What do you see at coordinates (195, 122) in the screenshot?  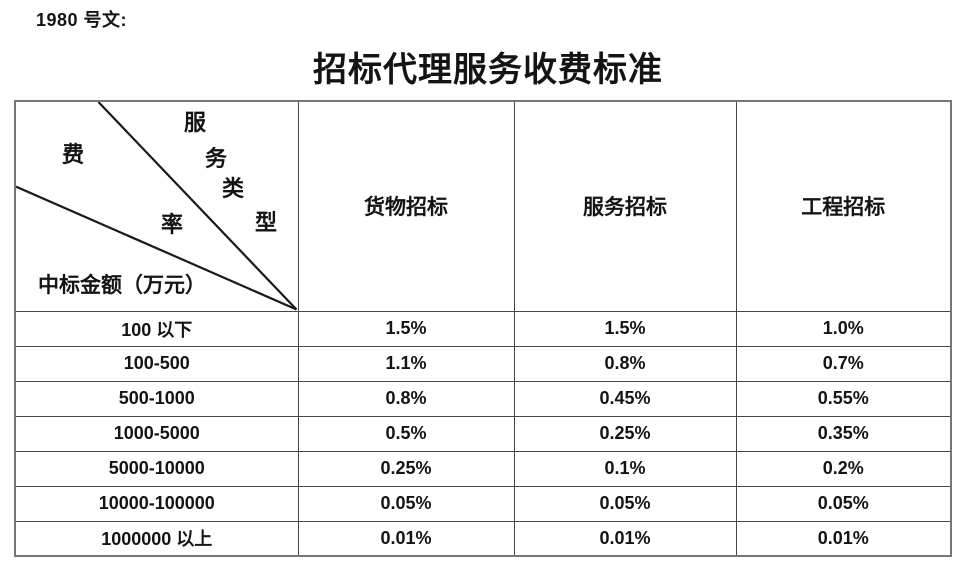 I see `corner-service-type-char-1: 服` at bounding box center [195, 122].